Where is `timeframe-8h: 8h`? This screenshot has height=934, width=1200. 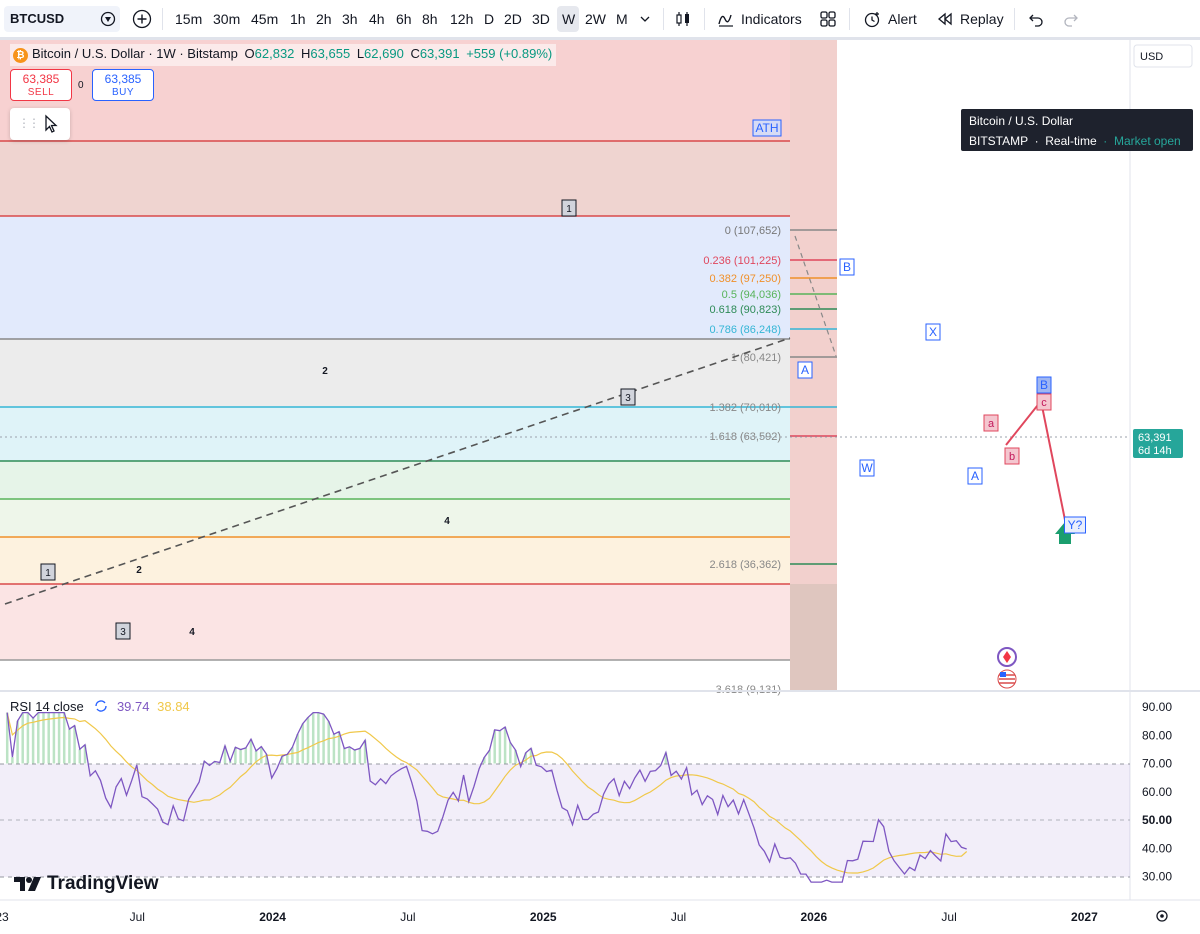
timeframe-8h: 8h is located at coordinates (430, 19).